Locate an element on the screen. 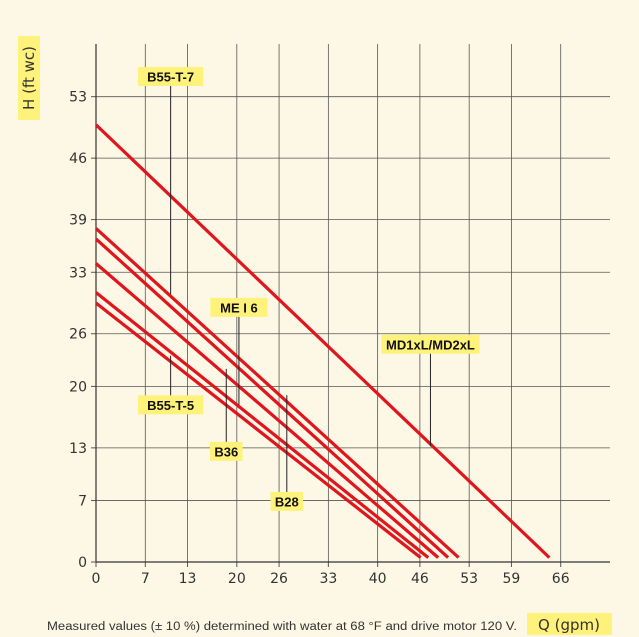 This screenshot has width=639, height=637. label-me-i-6: ME I 6 is located at coordinates (239, 307).